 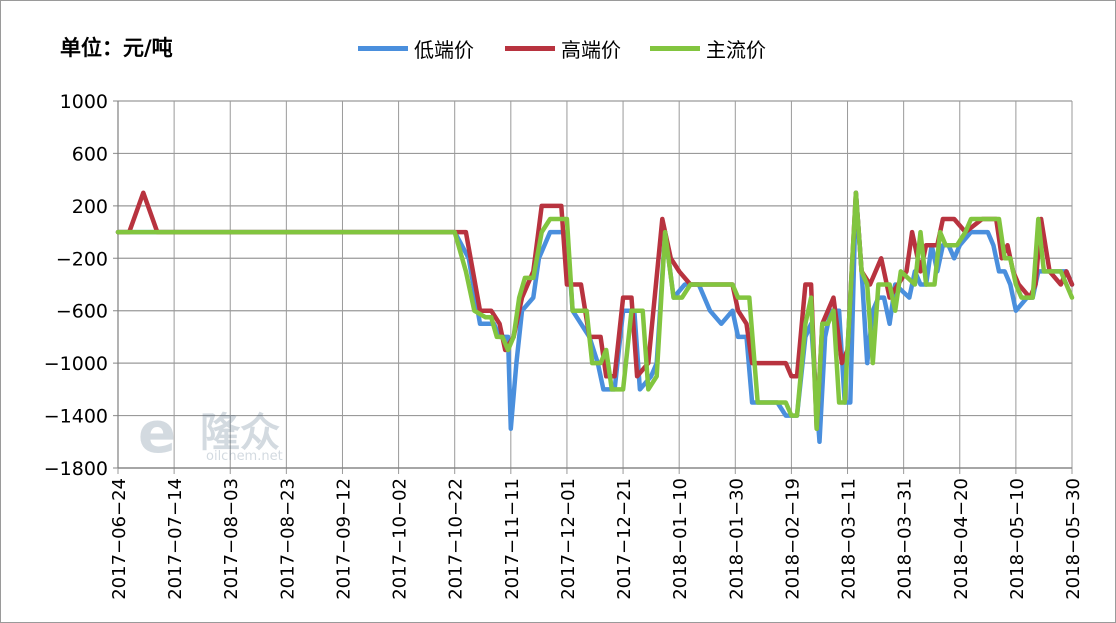 I want to click on x-tick-label: 2018−03−11, so click(x=849, y=539).